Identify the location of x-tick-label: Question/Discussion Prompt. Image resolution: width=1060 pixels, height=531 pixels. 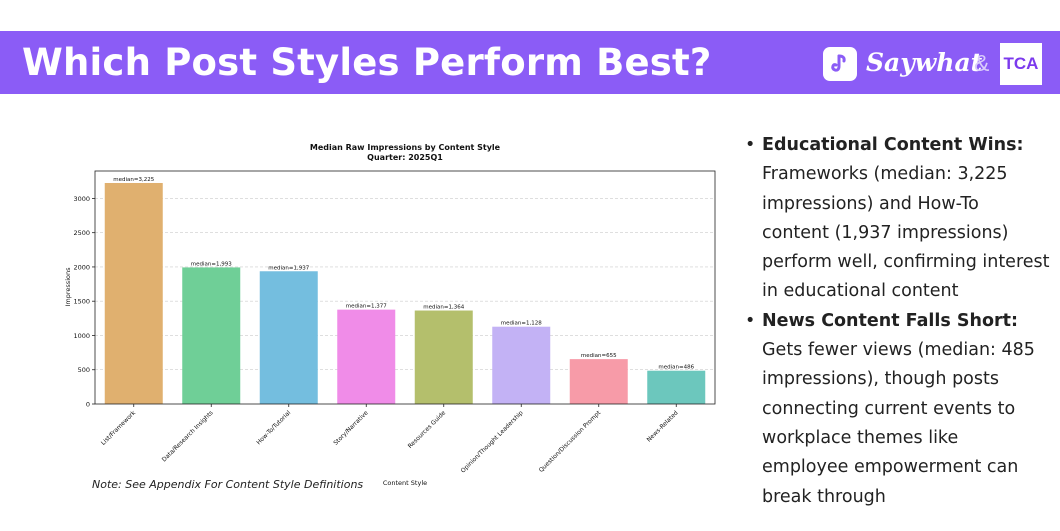
(570, 441).